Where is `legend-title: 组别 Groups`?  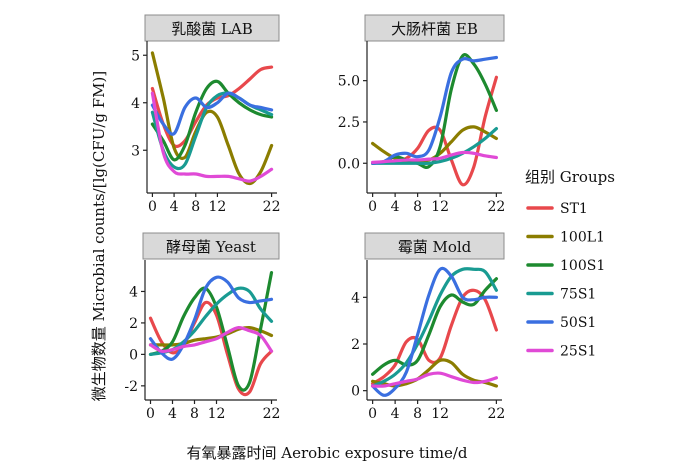 legend-title: 组别 Groups is located at coordinates (570, 177).